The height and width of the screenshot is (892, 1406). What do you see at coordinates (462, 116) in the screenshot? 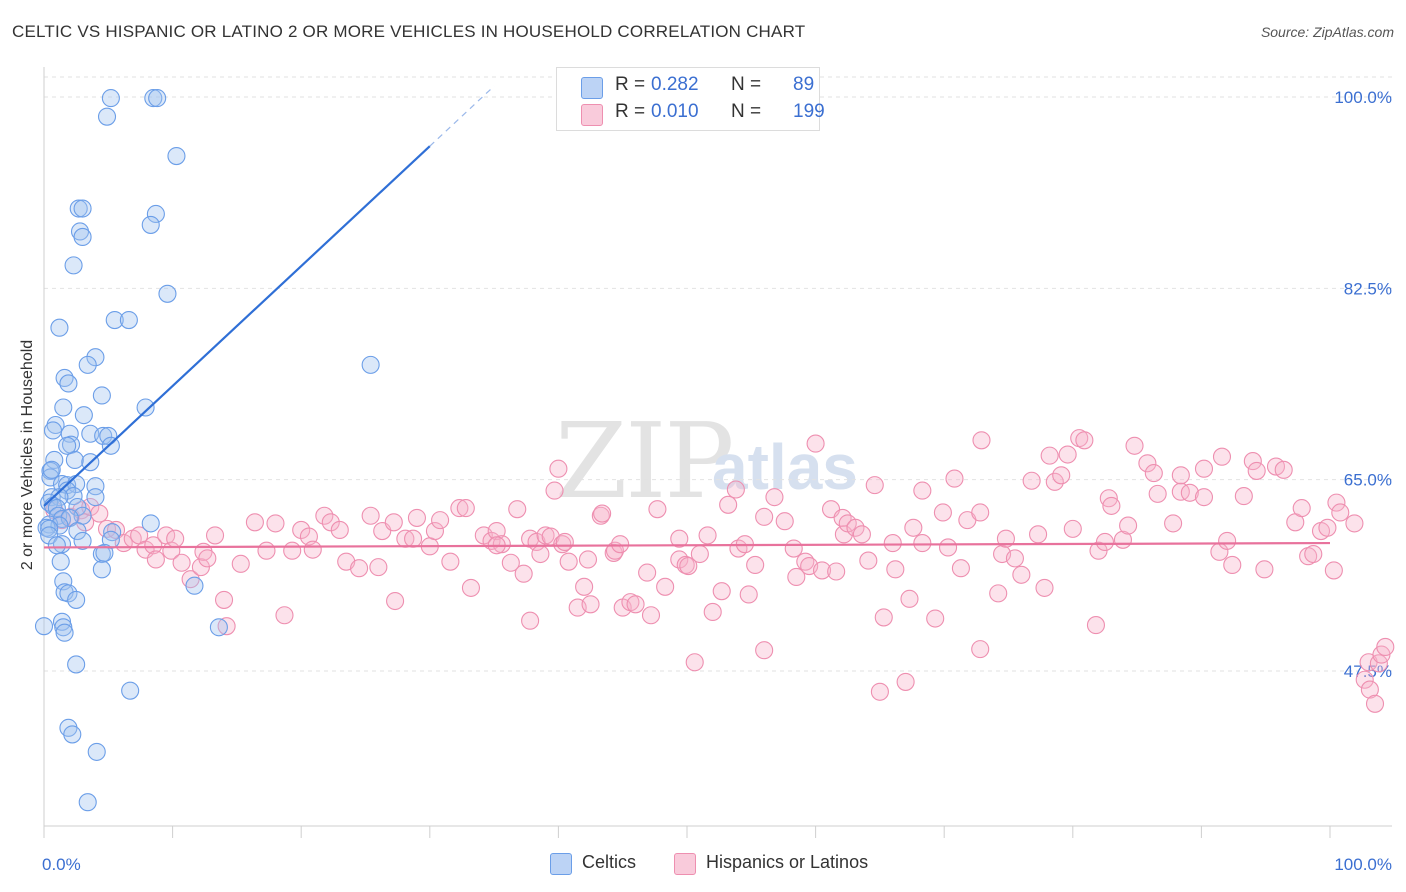
I see `celtic-trend-extension` at bounding box center [462, 116].